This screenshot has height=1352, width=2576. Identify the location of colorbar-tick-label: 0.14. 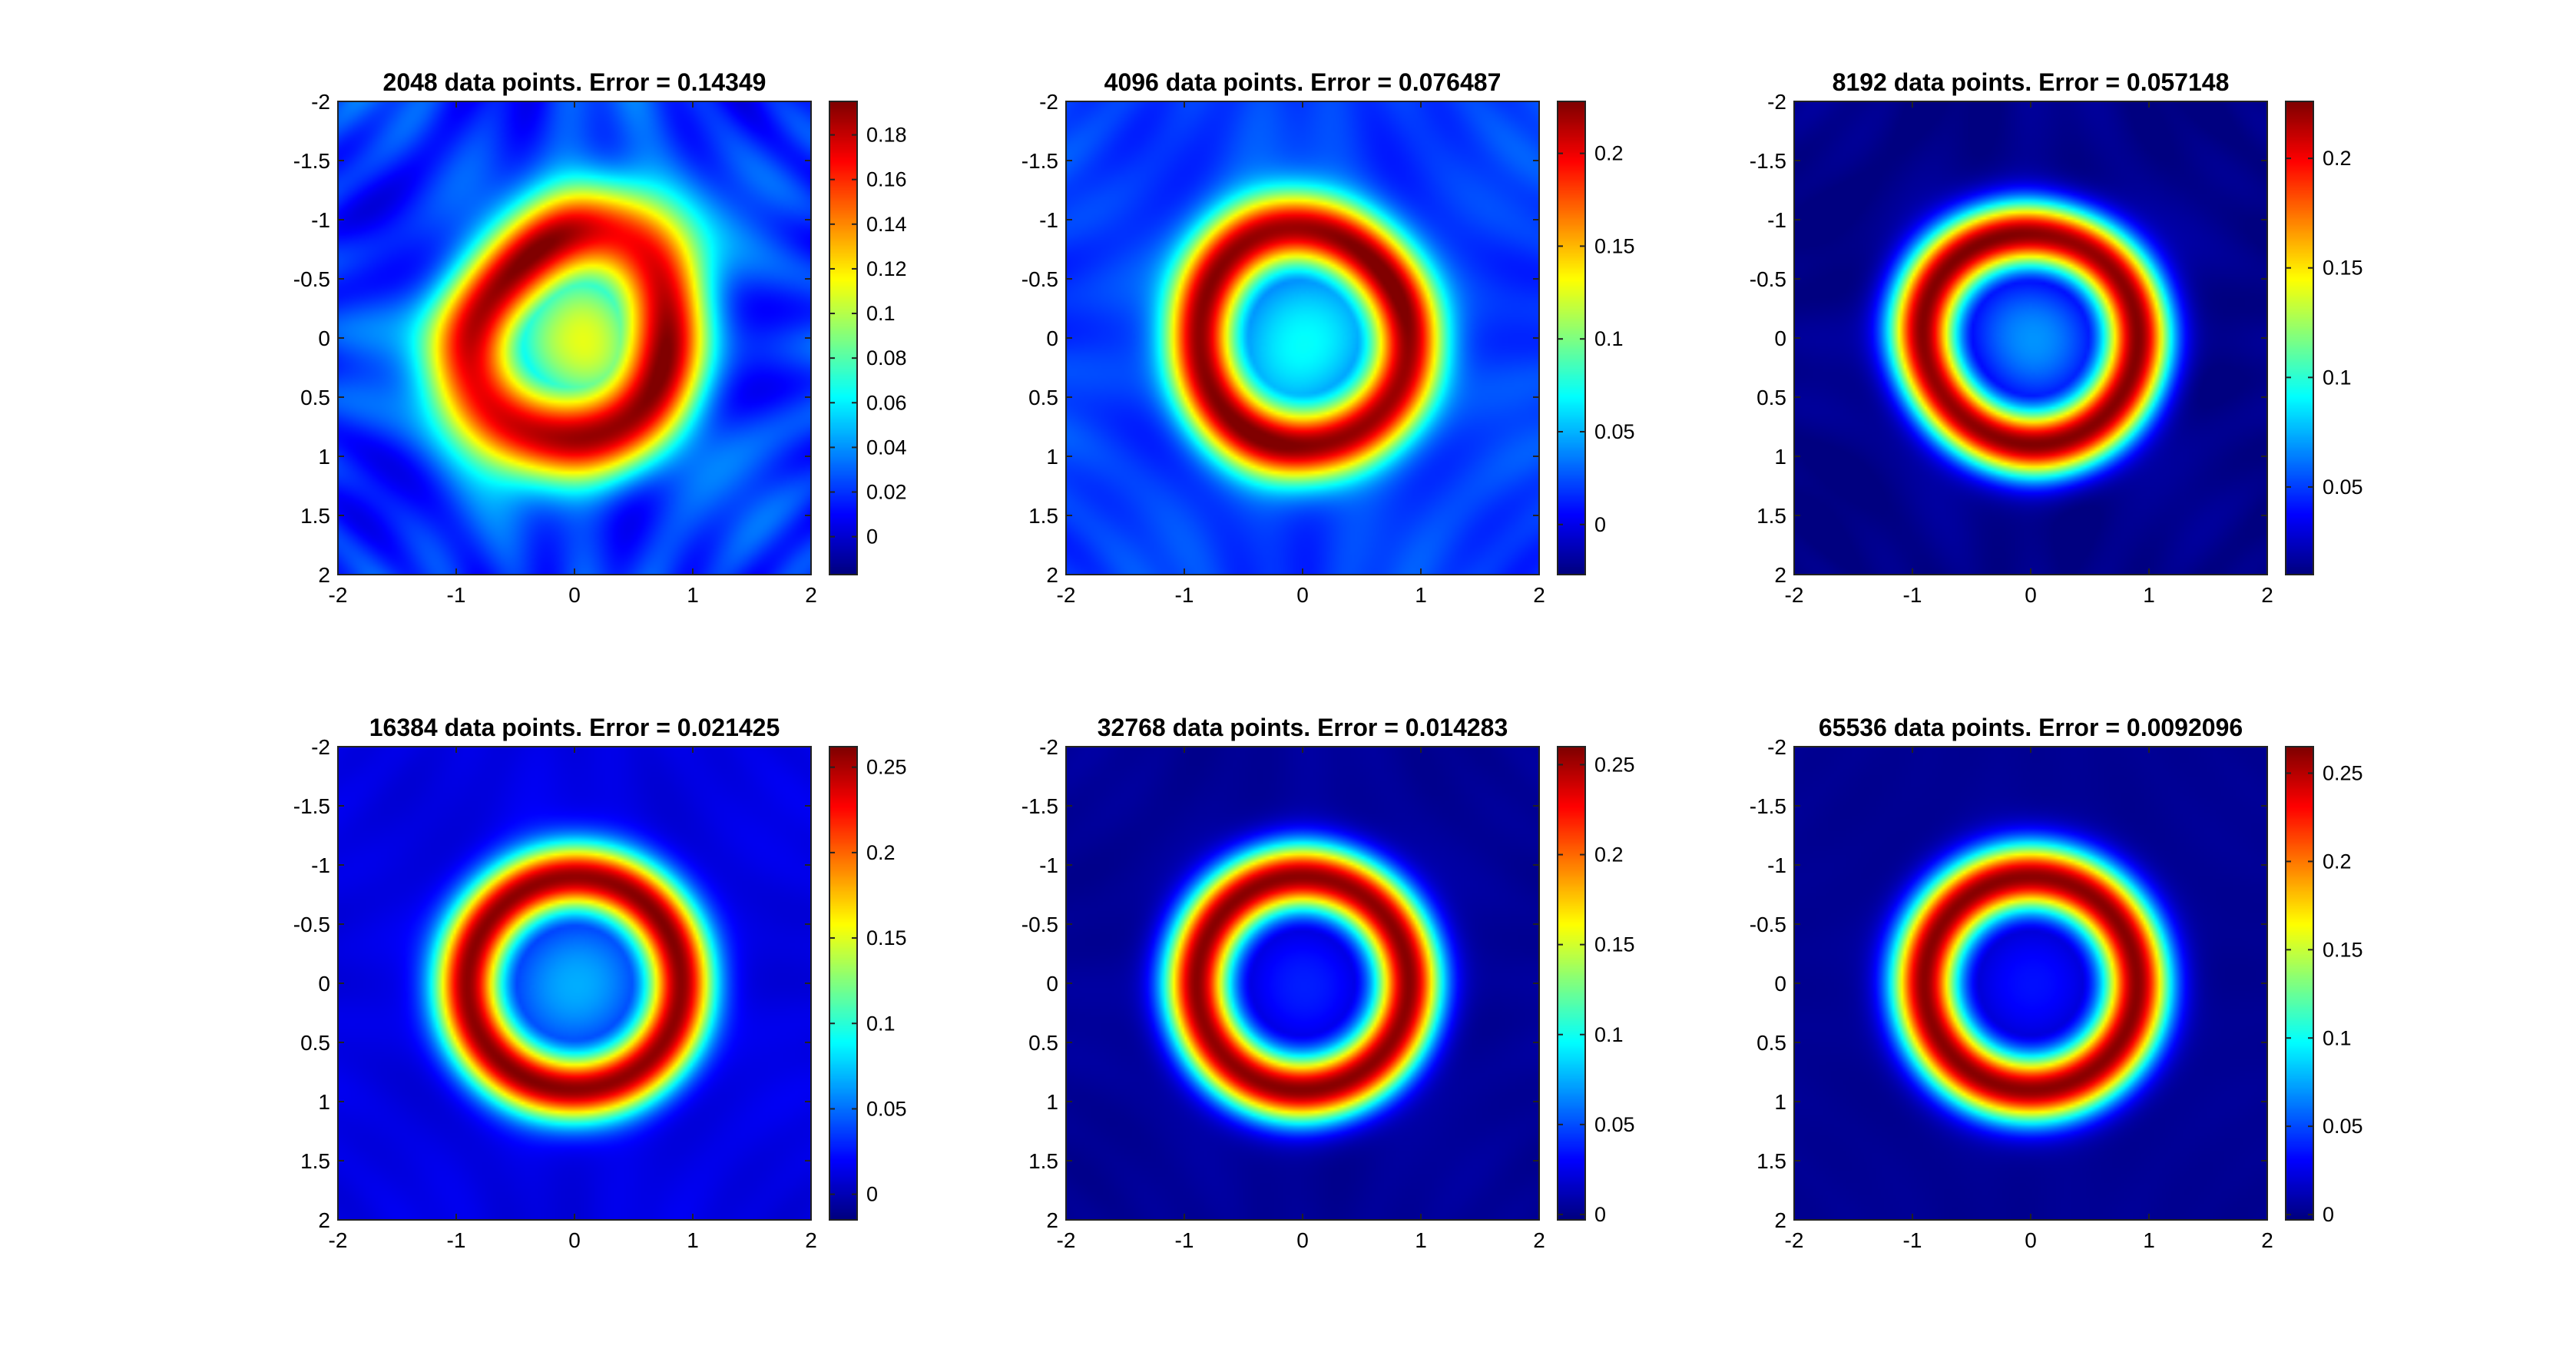
(887, 224).